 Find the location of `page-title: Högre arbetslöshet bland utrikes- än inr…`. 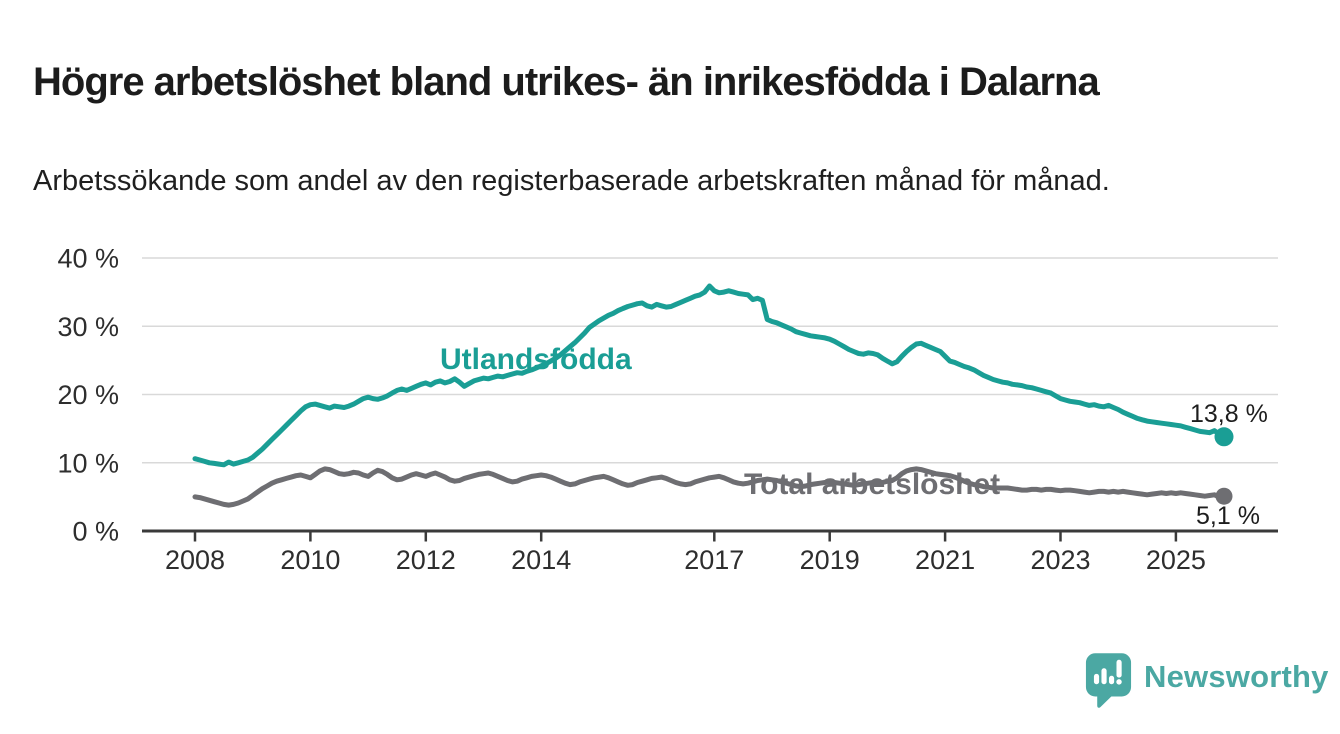

page-title: Högre arbetslöshet bland utrikes- än inr… is located at coordinates (566, 81).